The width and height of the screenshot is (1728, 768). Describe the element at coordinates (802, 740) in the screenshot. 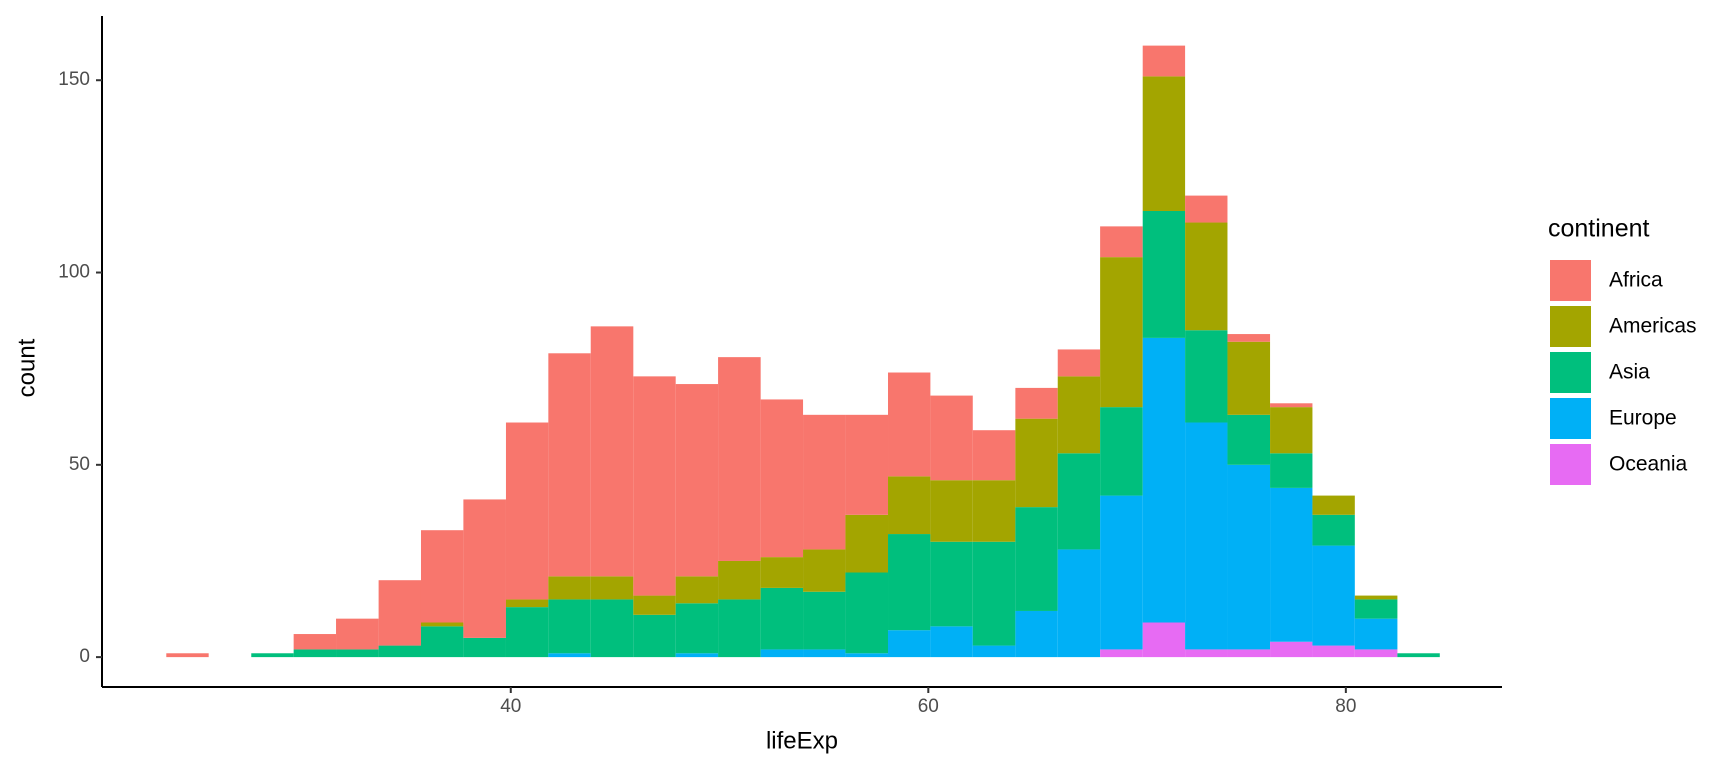

I see `x-axis-title: lifeExp` at that location.